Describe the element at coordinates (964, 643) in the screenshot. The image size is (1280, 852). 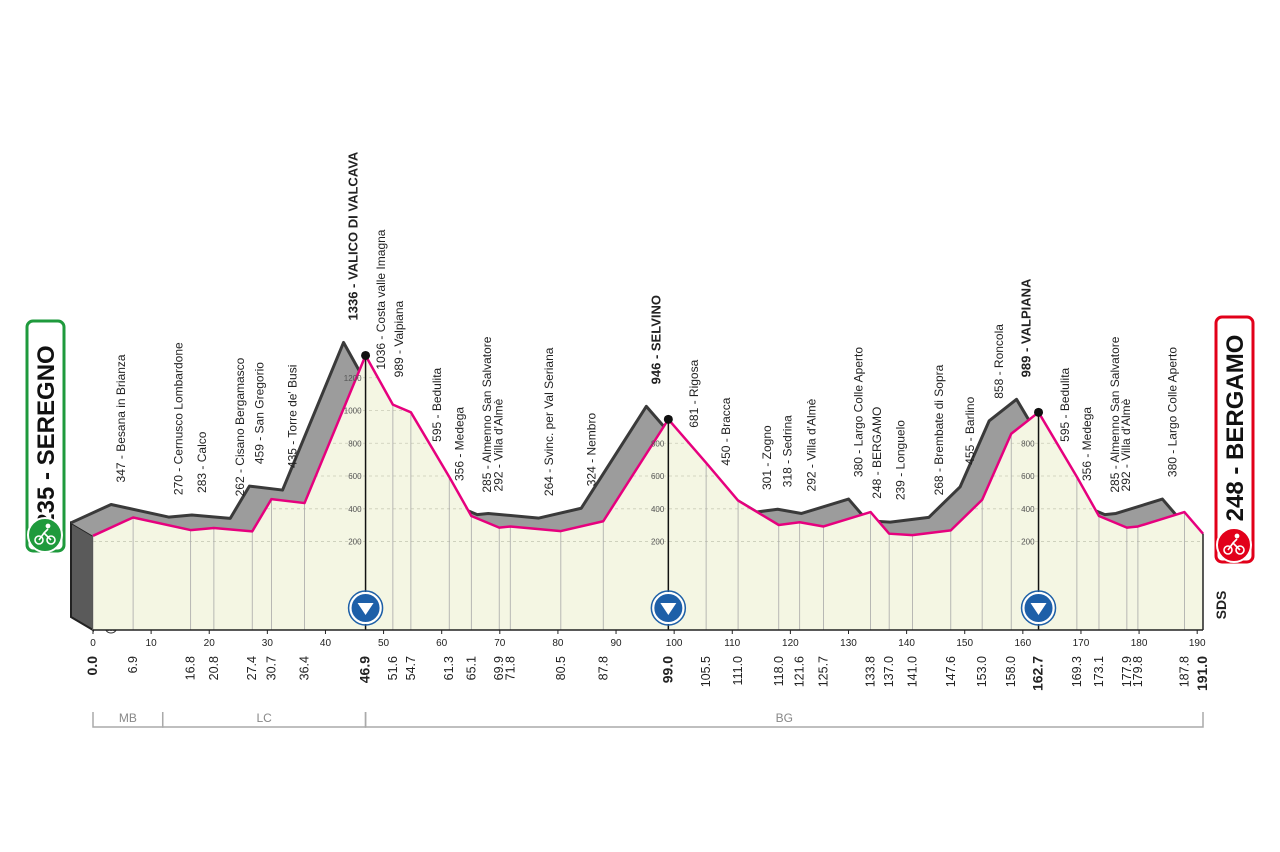
I see `x-tick-label: 150` at that location.